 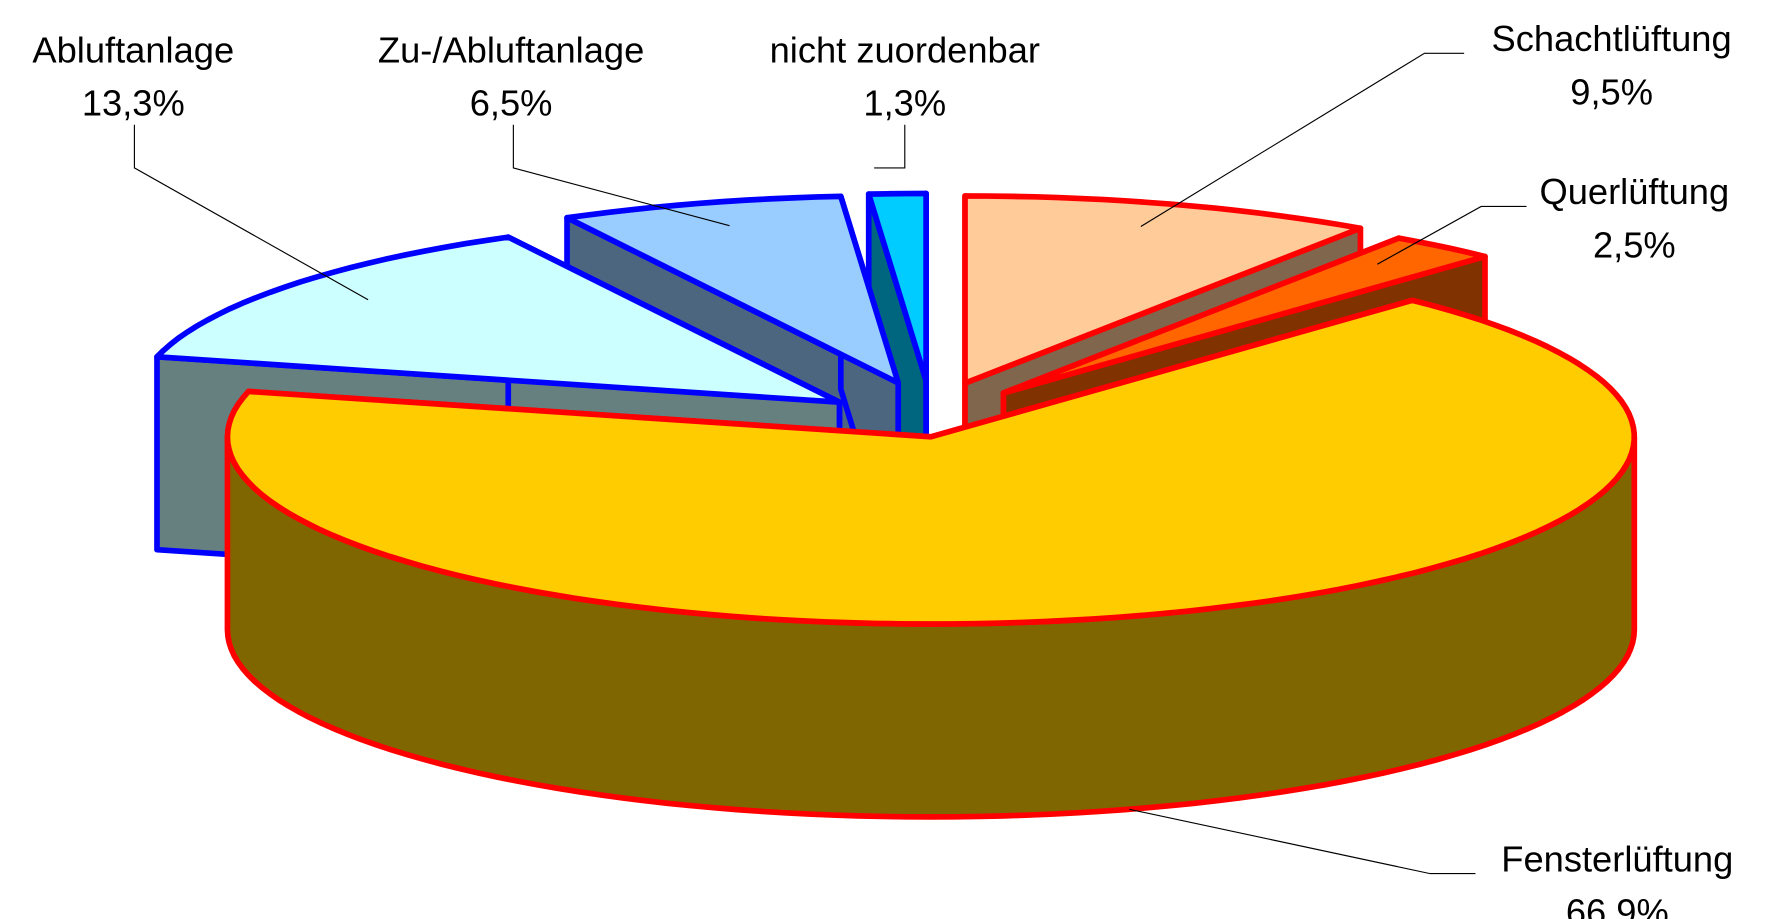 What do you see at coordinates (1634, 191) in the screenshot?
I see `category-label: Querlüftung` at bounding box center [1634, 191].